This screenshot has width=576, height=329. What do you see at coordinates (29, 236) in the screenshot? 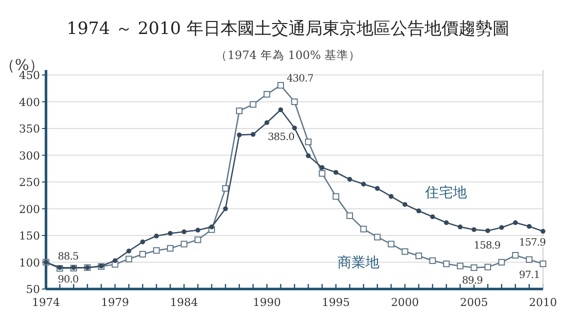
I see `y-tick-label: 150` at bounding box center [29, 236].